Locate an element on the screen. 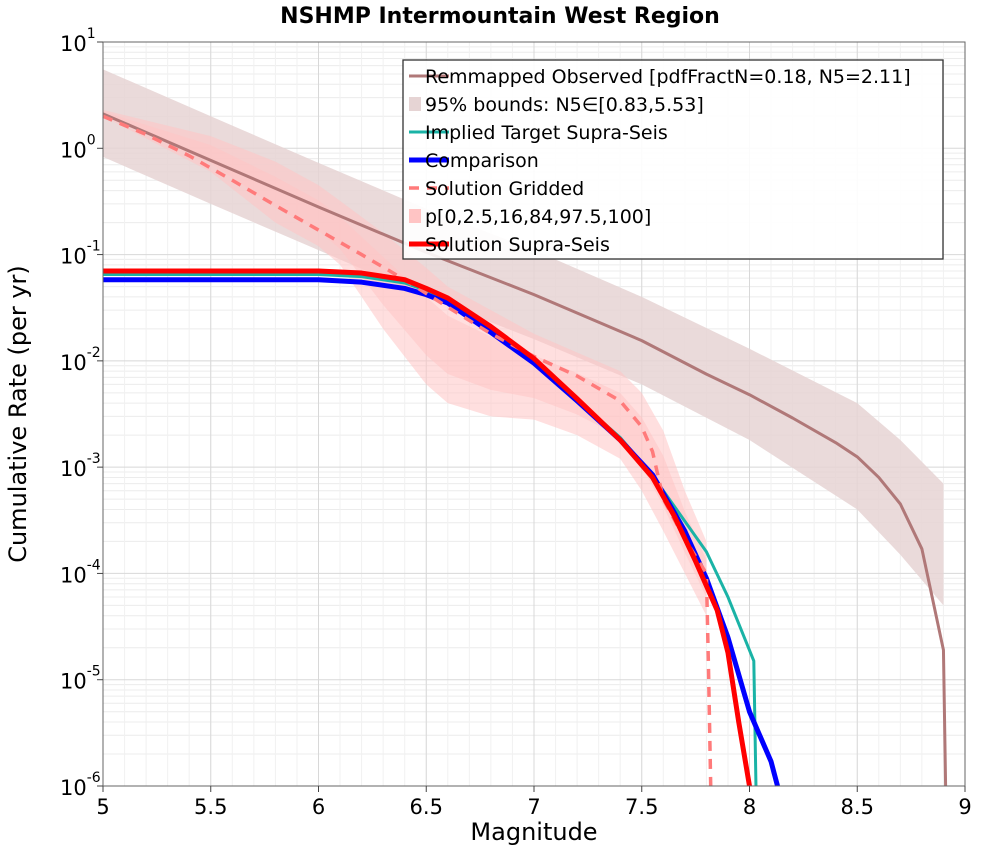  legend-box is located at coordinates (673, 159).